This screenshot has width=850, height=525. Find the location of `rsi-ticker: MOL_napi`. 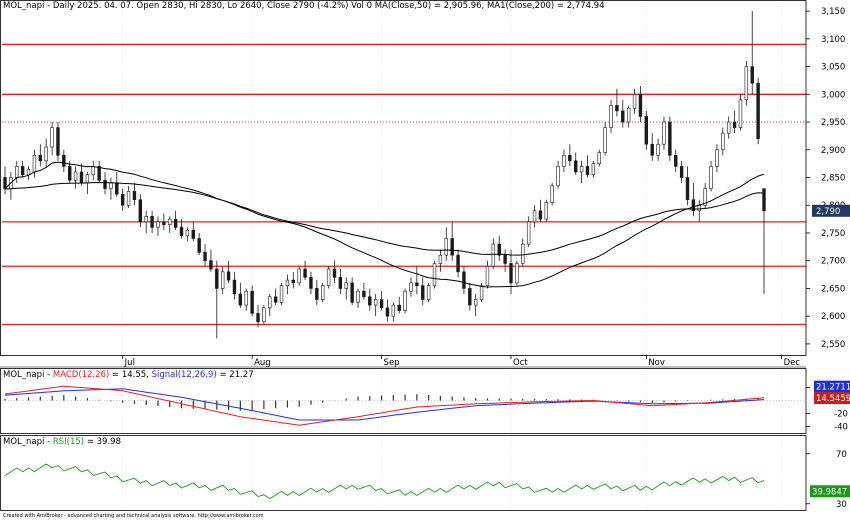

rsi-ticker: MOL_napi is located at coordinates (24, 442).